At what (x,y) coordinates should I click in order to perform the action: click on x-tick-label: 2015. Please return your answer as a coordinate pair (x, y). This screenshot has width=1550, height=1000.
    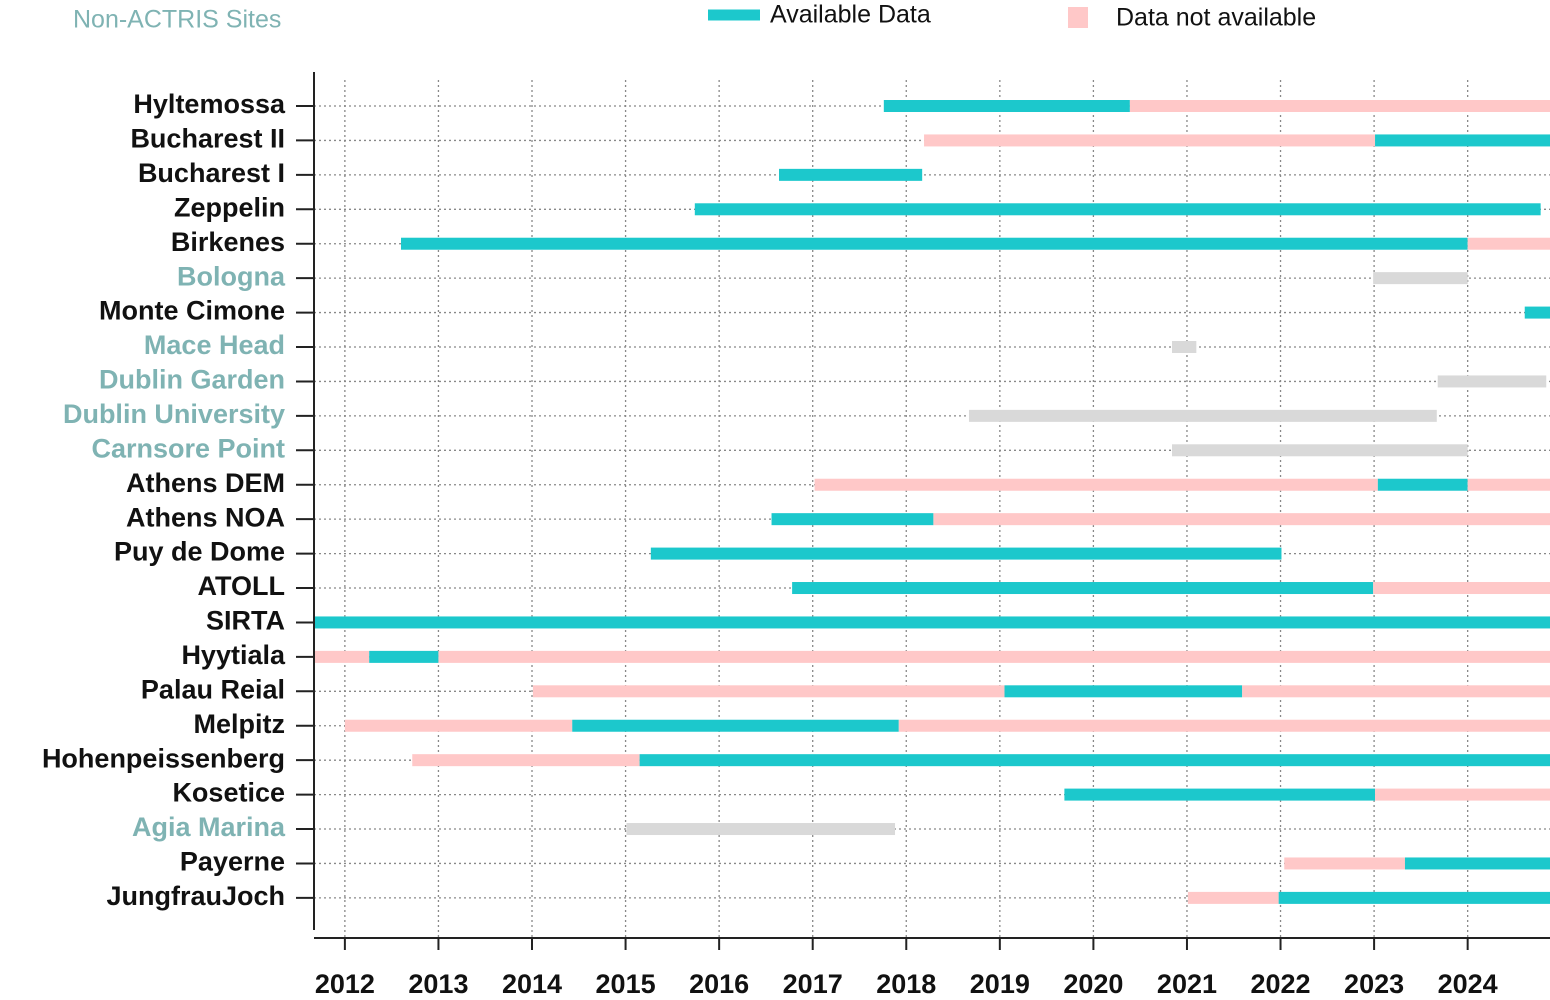
    Looking at the image, I should click on (626, 984).